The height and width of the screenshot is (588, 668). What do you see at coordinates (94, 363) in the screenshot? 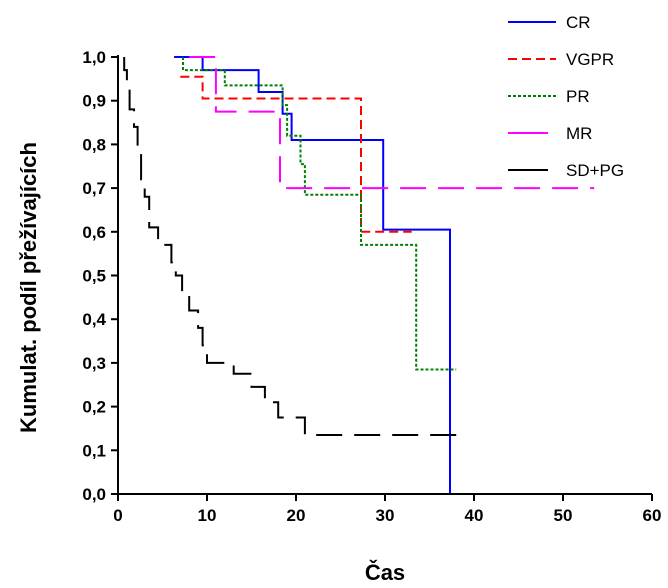
I see `y-tick-label: 0,3` at bounding box center [94, 363].